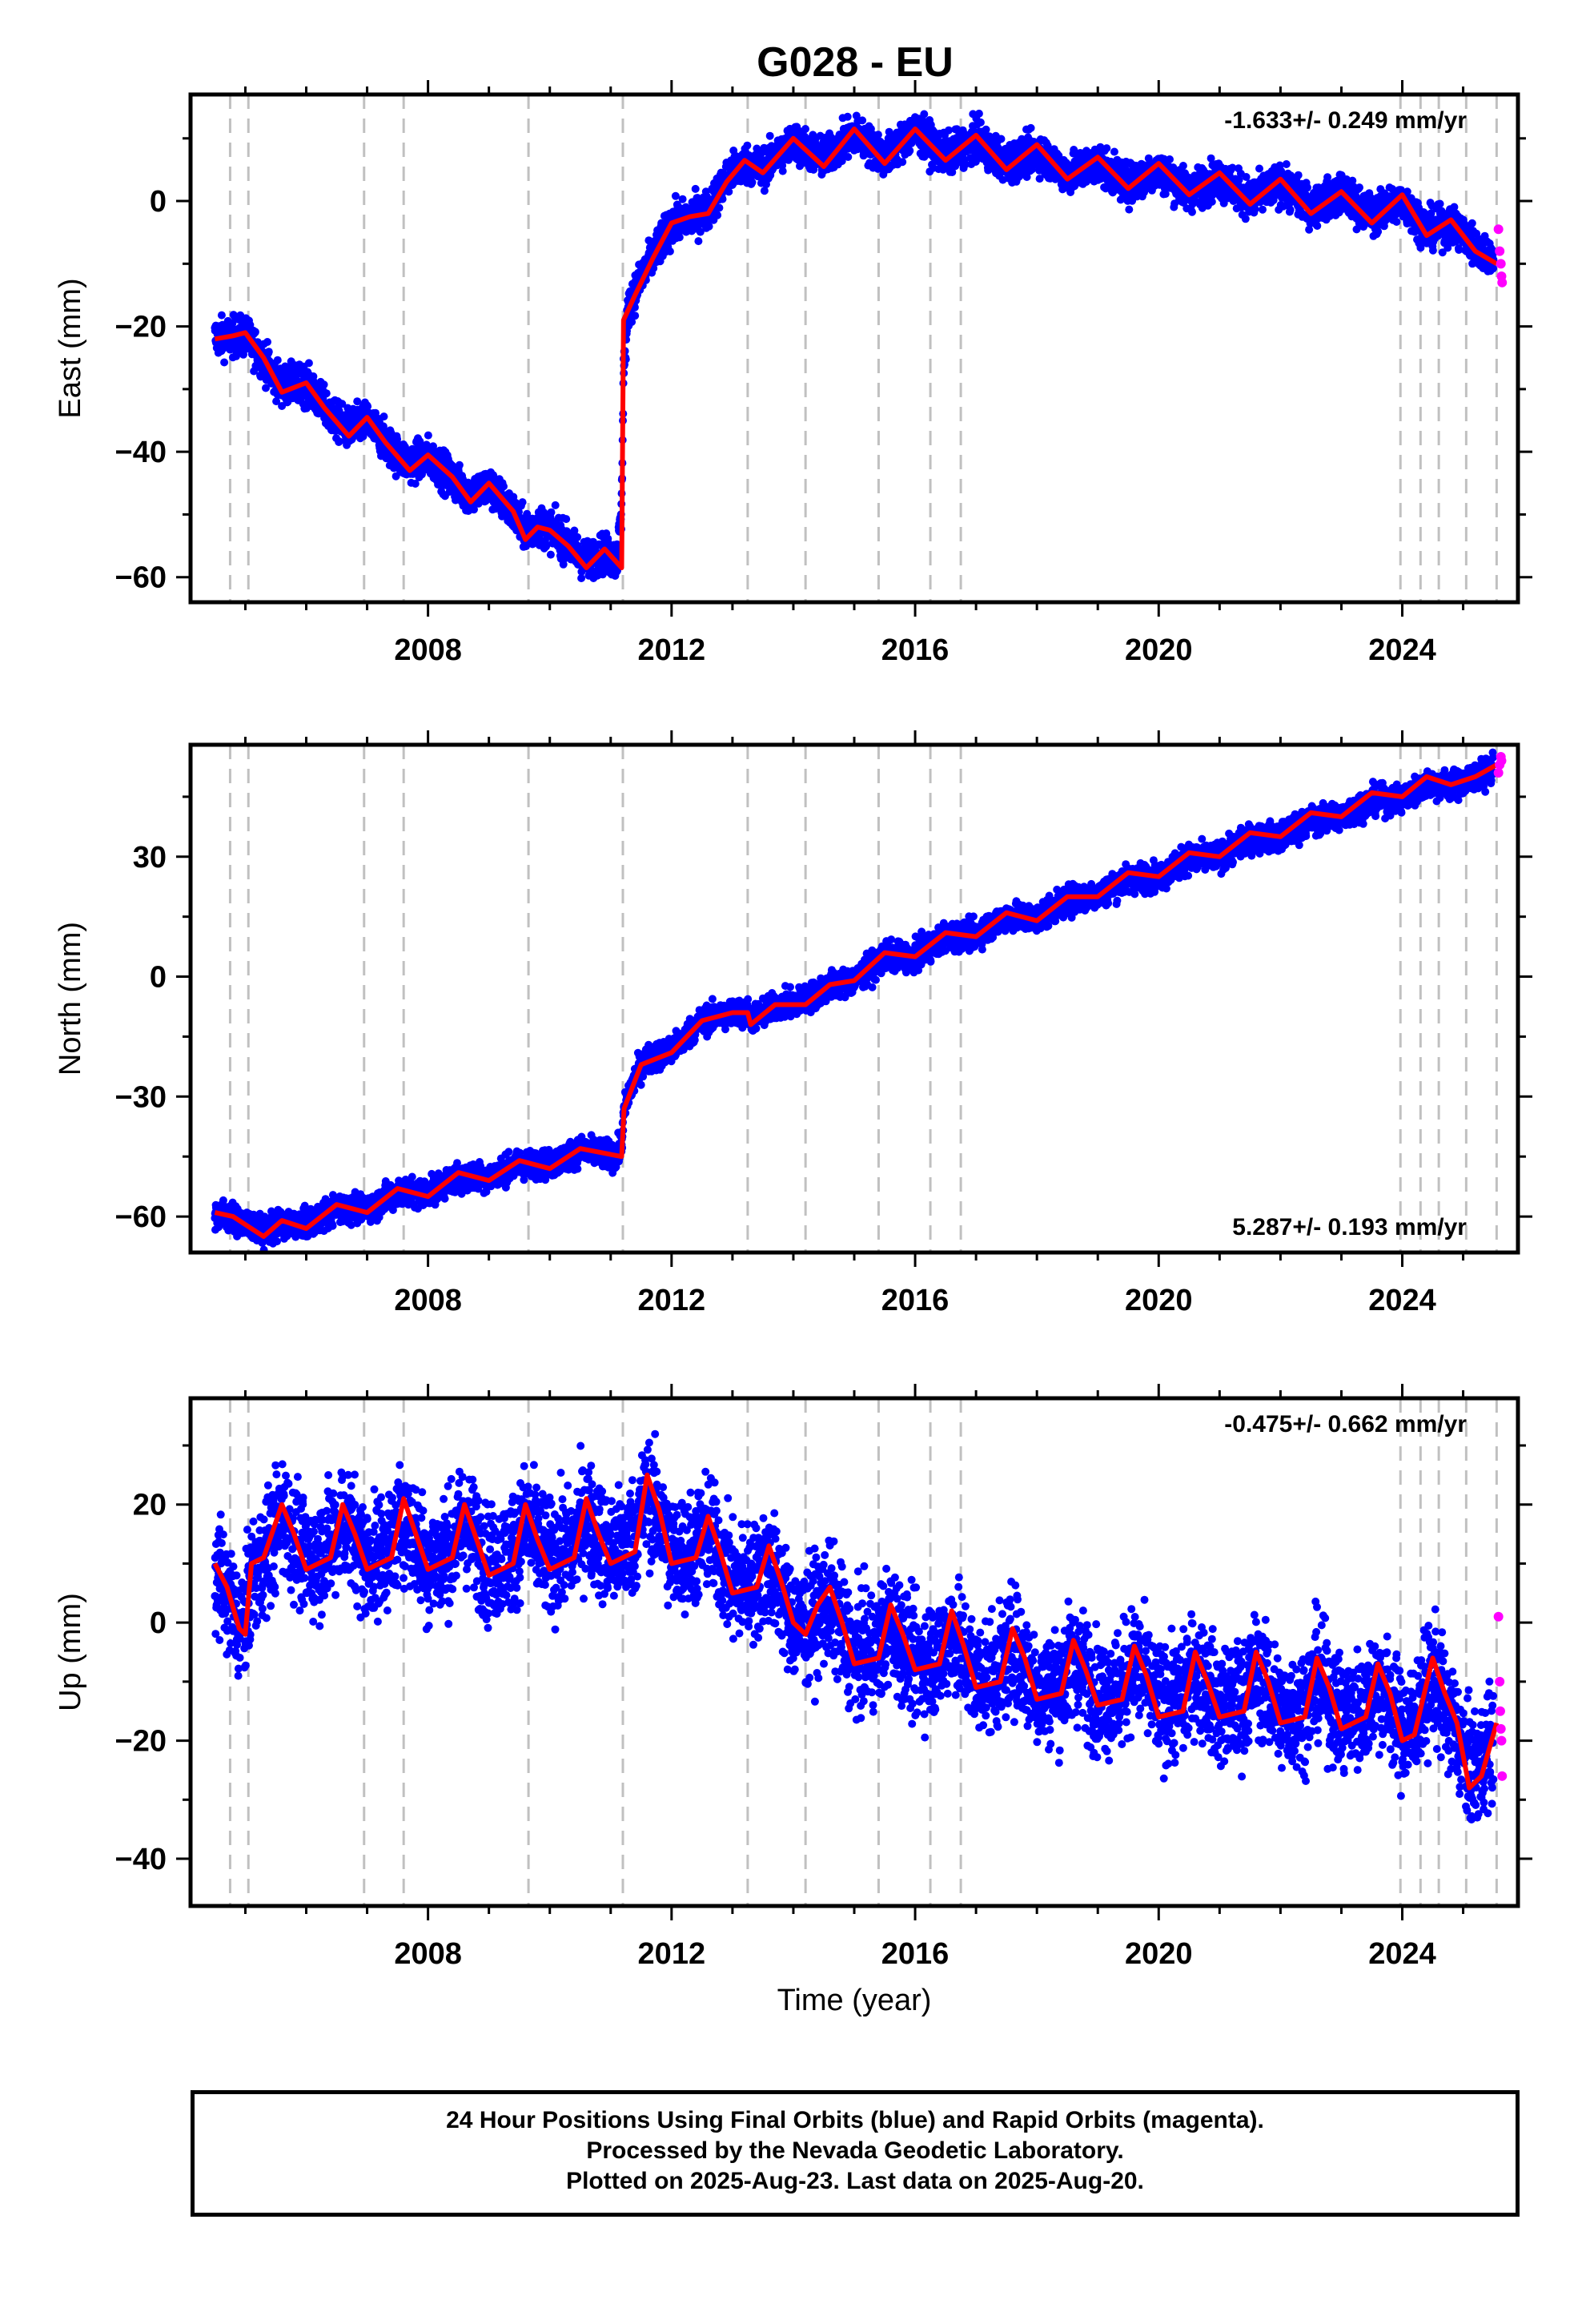  What do you see at coordinates (855, 62) in the screenshot?
I see `chart-title: G028 - EU` at bounding box center [855, 62].